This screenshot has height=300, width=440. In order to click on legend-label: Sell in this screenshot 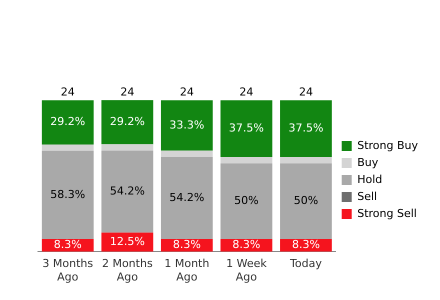, I will do `click(367, 196)`.